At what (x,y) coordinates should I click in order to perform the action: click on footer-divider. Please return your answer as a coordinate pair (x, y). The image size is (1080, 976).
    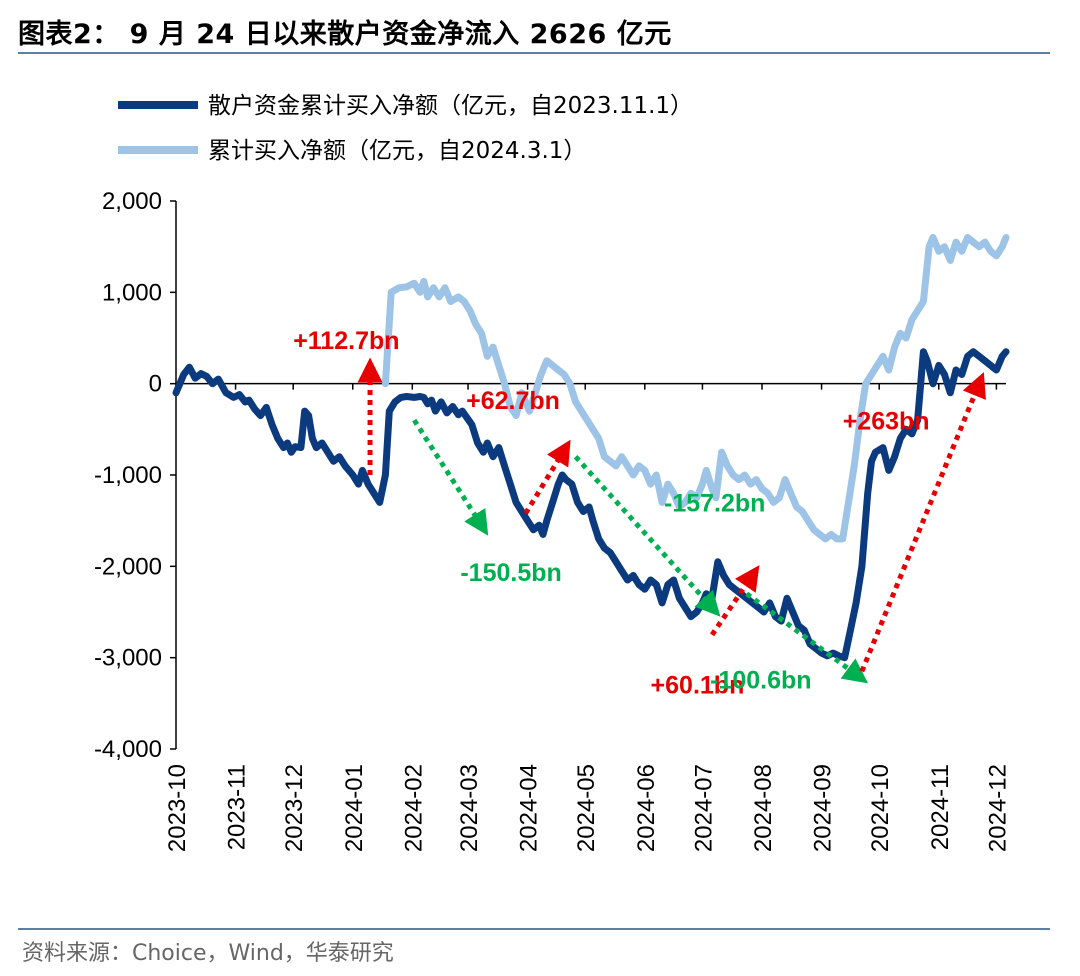
    Looking at the image, I should click on (534, 929).